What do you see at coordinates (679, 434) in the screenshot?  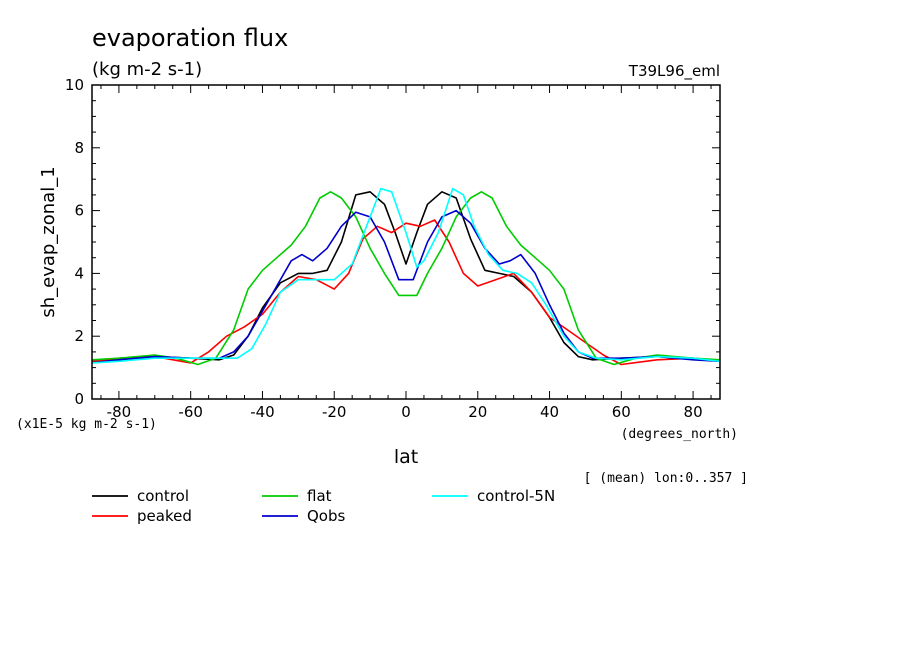 I see `x-axis-units: (degrees_north)` at bounding box center [679, 434].